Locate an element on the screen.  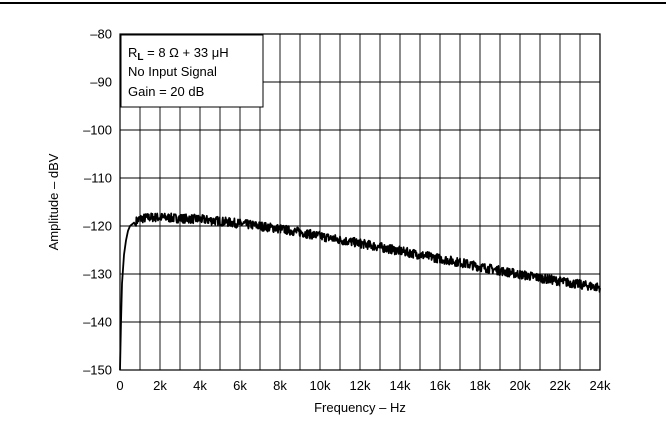
x-tick-label: 0 is located at coordinates (119, 385).